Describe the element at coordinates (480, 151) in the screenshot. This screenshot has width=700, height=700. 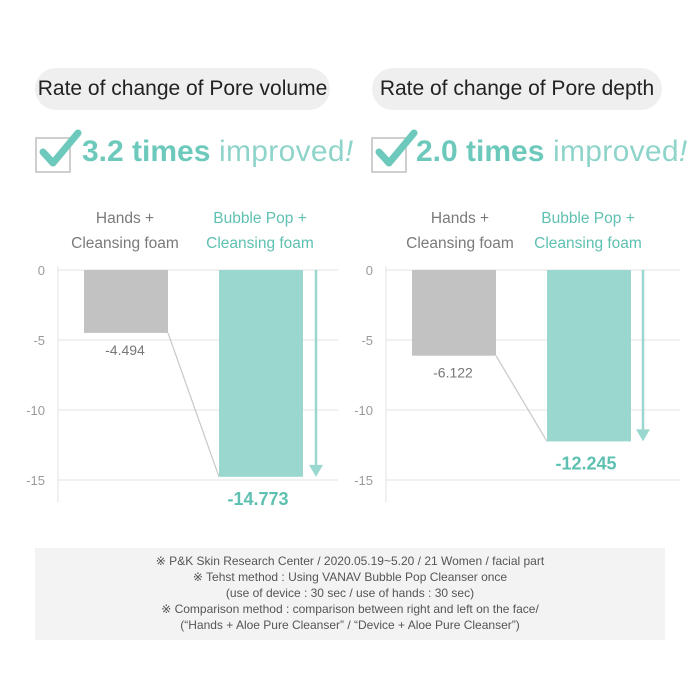
I see `improvement-number: 2.0 times` at that location.